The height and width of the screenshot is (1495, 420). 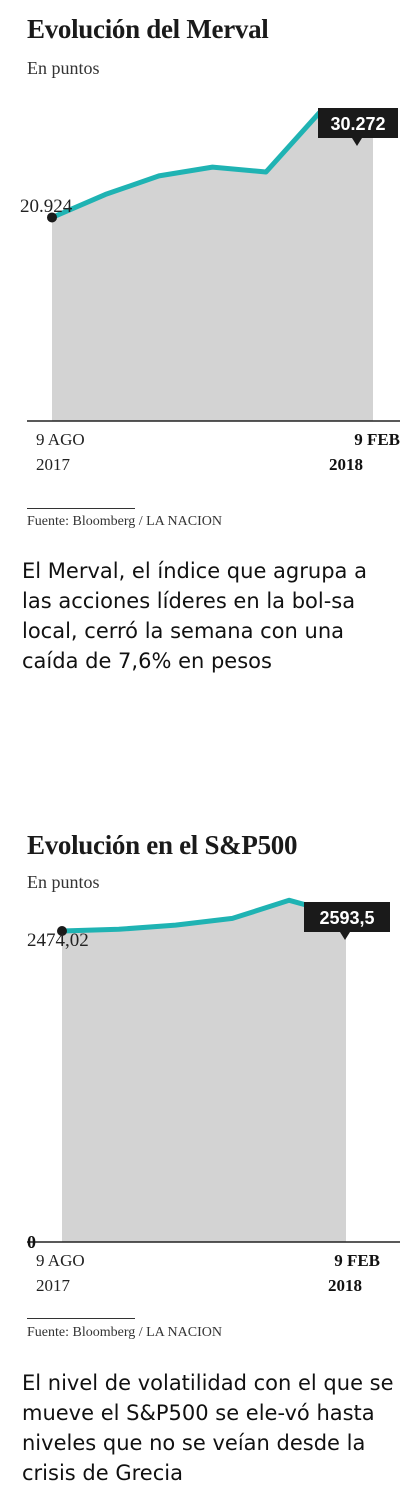 I want to click on start-value-label: 20.924, so click(x=46, y=206).